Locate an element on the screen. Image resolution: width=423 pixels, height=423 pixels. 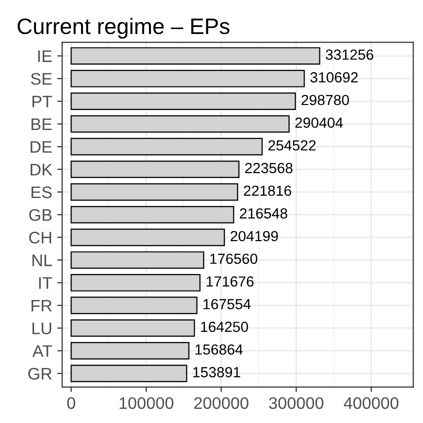
y-tick-label: DE is located at coordinates (41, 147).